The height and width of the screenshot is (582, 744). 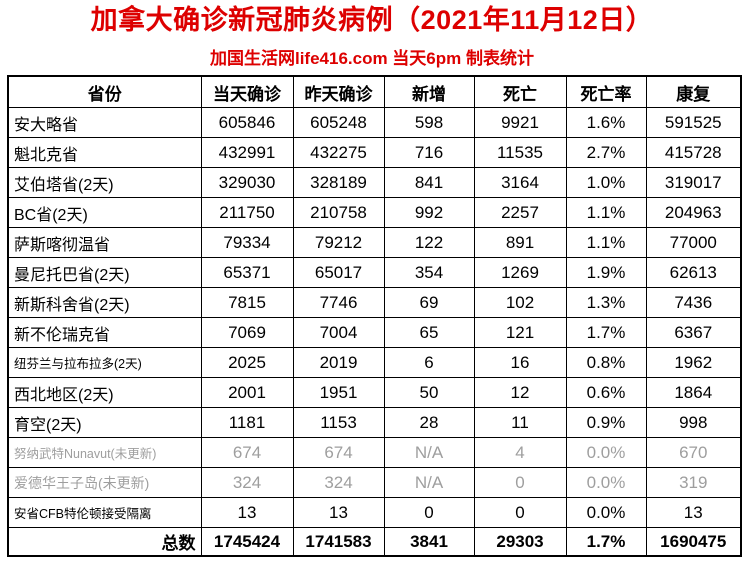 What do you see at coordinates (104, 92) in the screenshot?
I see `column-header-0: 省份` at bounding box center [104, 92].